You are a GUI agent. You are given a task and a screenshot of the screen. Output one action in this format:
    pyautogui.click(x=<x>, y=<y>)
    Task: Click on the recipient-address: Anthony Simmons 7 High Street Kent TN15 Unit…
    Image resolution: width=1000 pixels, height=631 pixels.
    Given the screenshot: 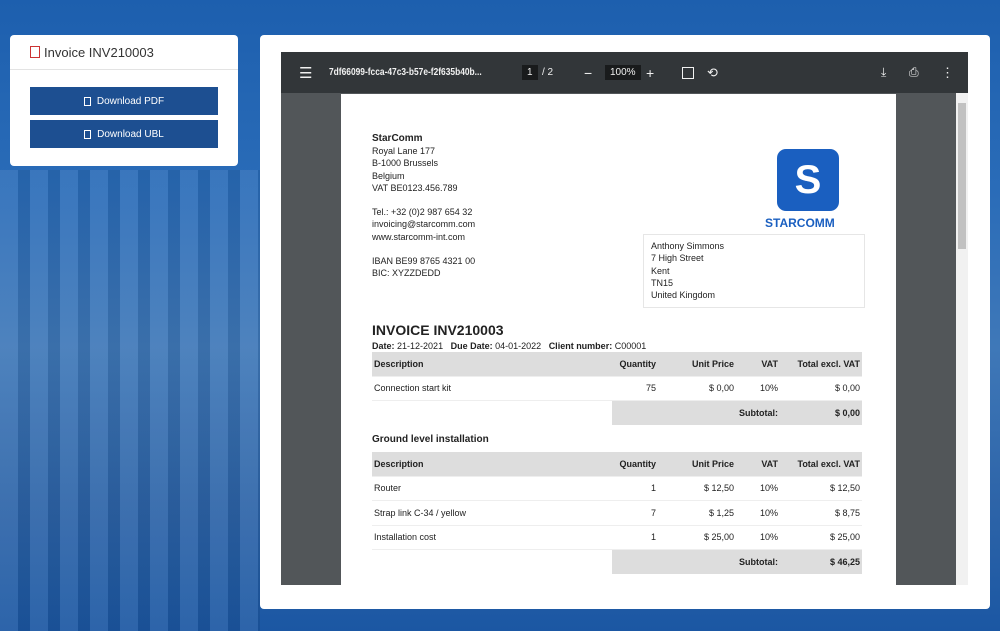 What is the action you would take?
    pyautogui.click(x=754, y=271)
    